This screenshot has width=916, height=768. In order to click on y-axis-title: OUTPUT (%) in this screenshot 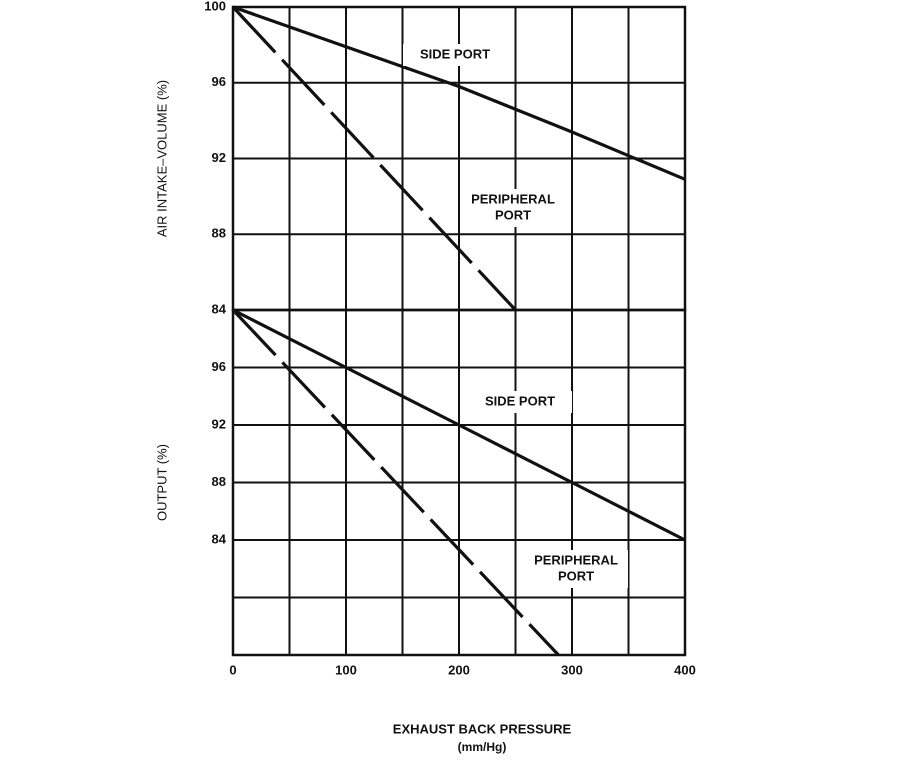, I will do `click(161, 482)`.